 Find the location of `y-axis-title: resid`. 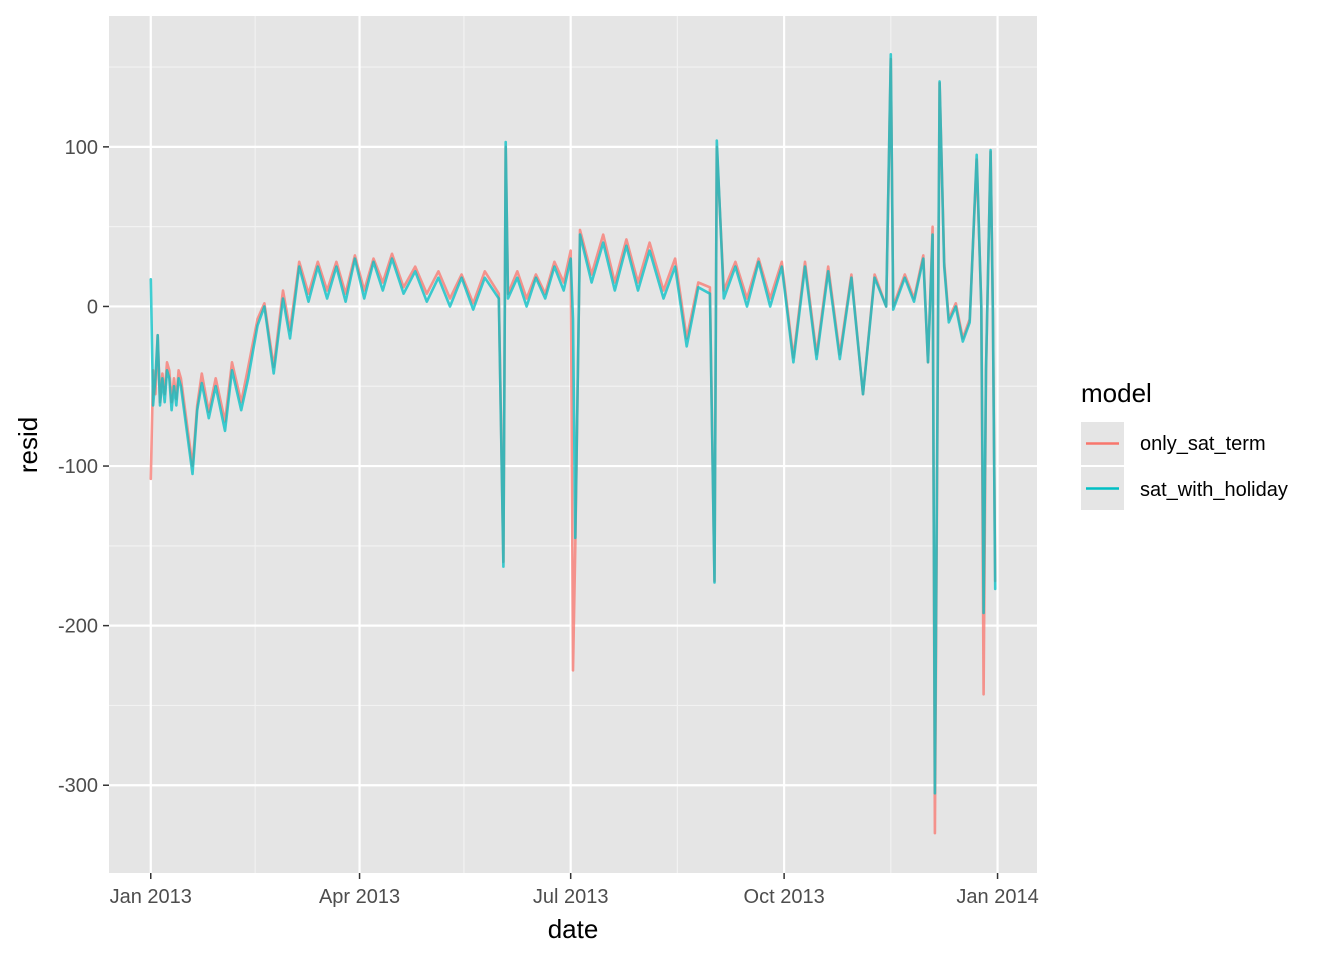

y-axis-title: resid is located at coordinates (28, 445).